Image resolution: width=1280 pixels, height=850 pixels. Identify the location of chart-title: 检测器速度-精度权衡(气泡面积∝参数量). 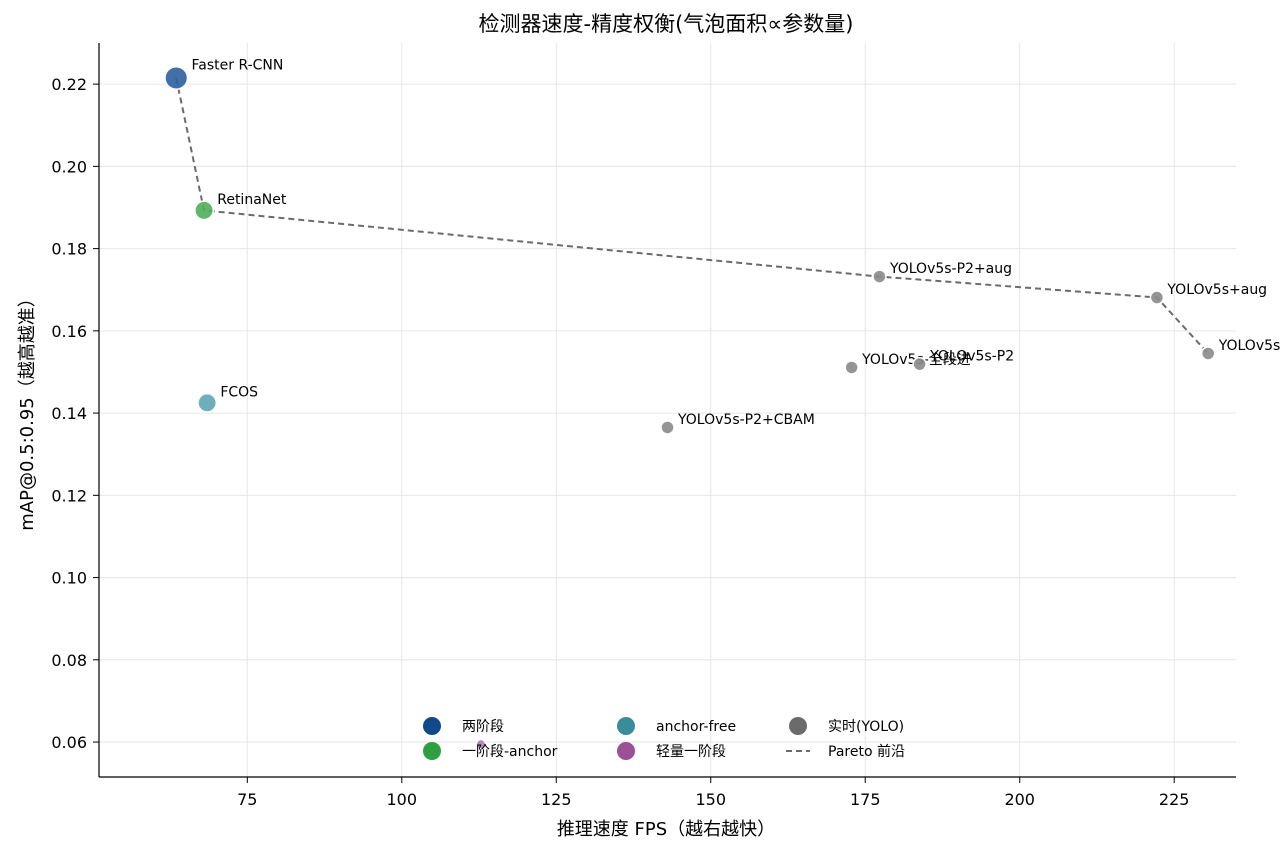
(666, 24).